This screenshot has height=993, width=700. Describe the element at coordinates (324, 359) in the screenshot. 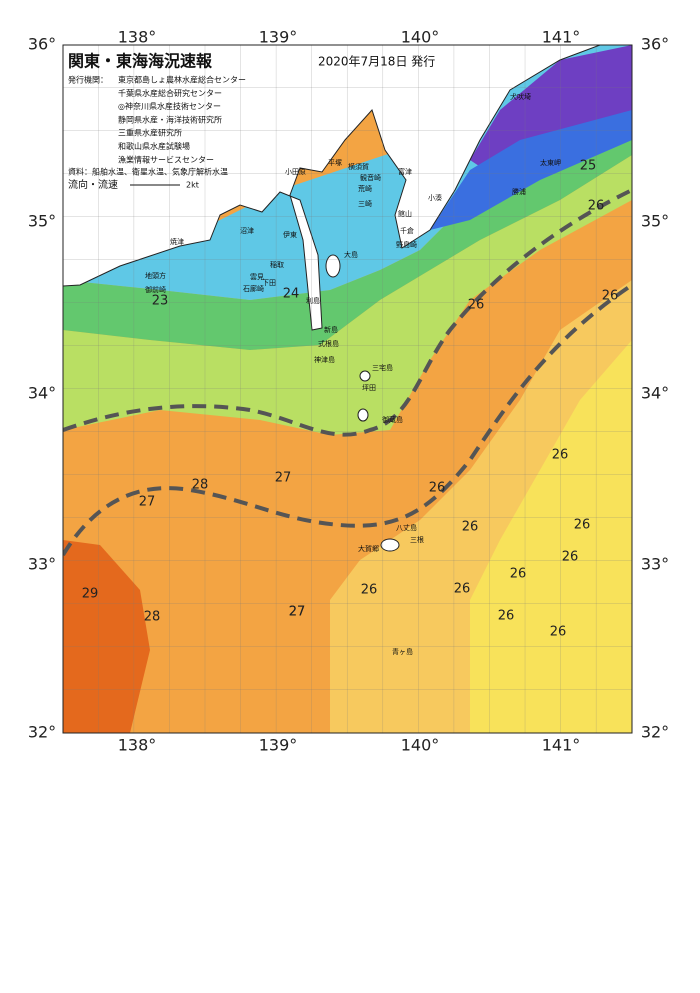

I see `place-name: 神津島` at that location.